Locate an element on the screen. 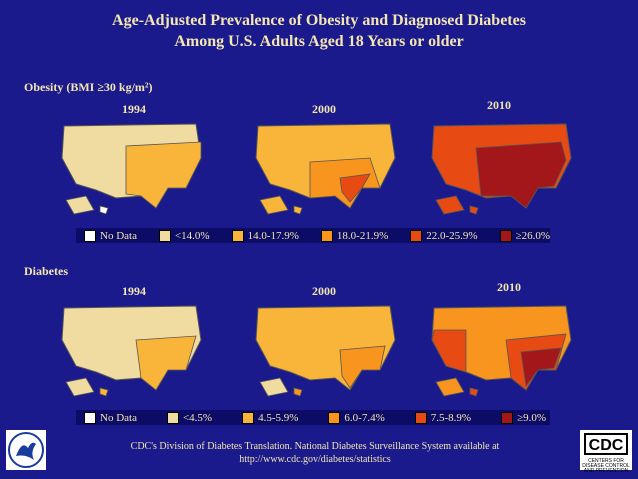  diabetes-year-2010: 2010 is located at coordinates (509, 287).